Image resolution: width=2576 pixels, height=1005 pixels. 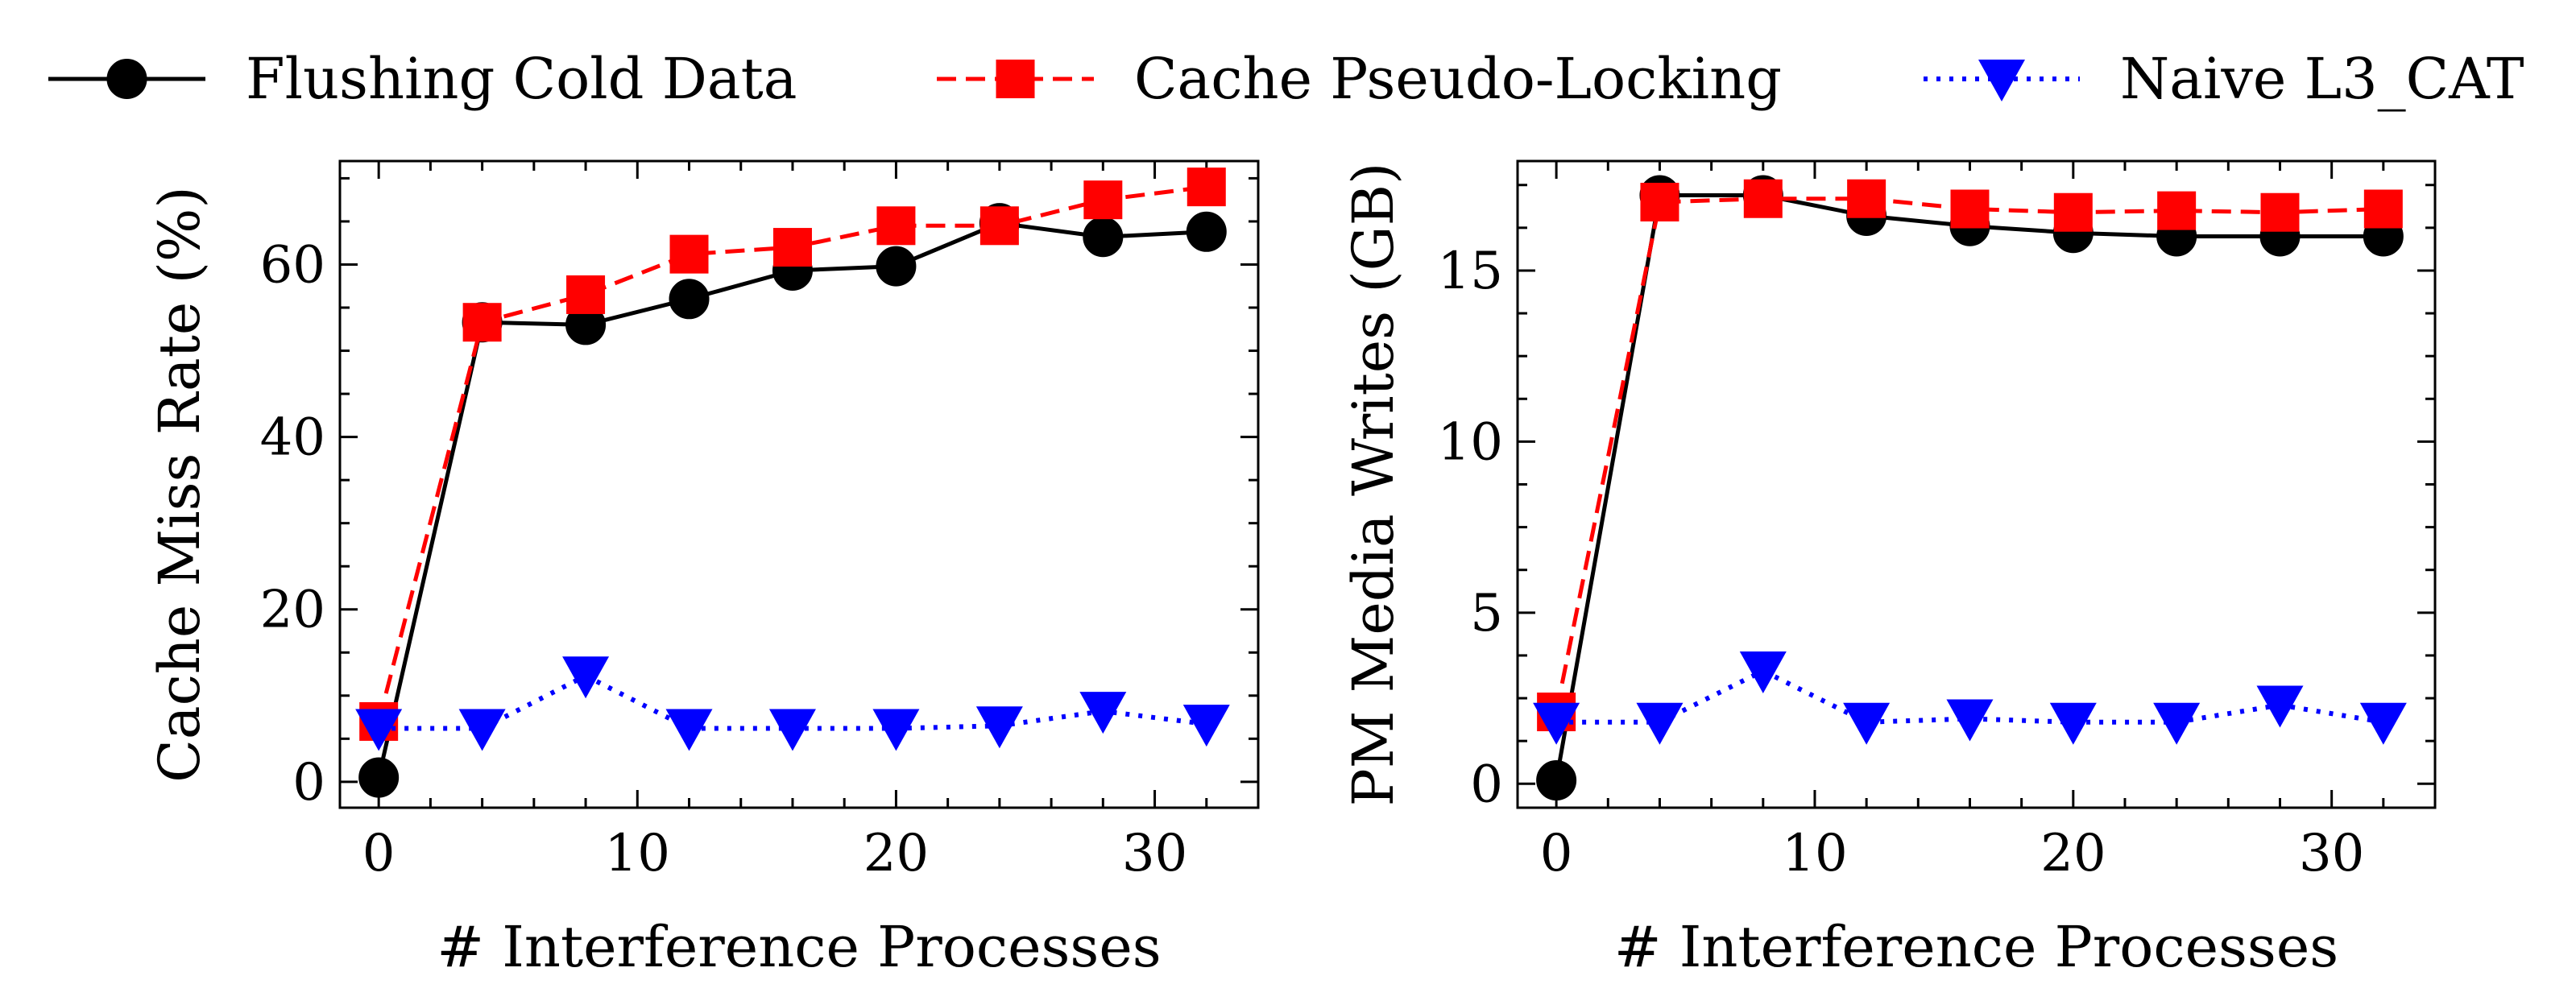 I want to click on y-tick-label: 5, so click(x=1486, y=613).